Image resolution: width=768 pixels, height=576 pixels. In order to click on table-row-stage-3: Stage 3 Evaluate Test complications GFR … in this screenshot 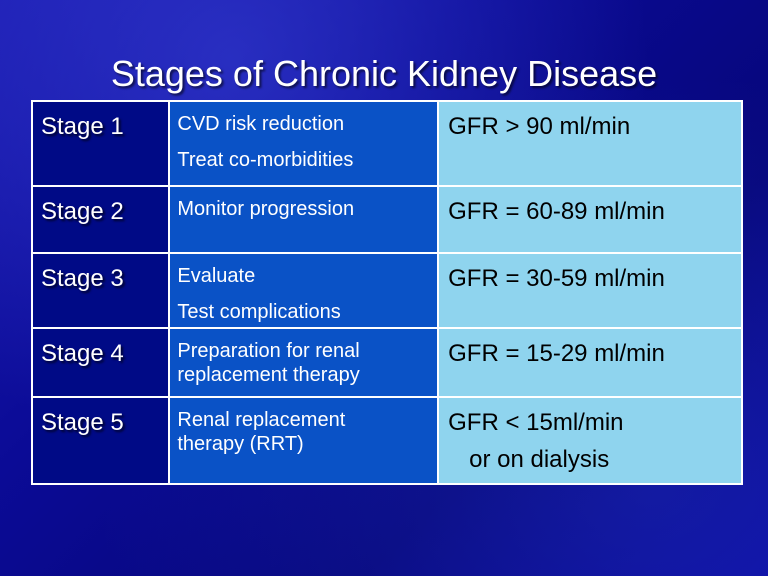, I will do `click(386, 290)`.